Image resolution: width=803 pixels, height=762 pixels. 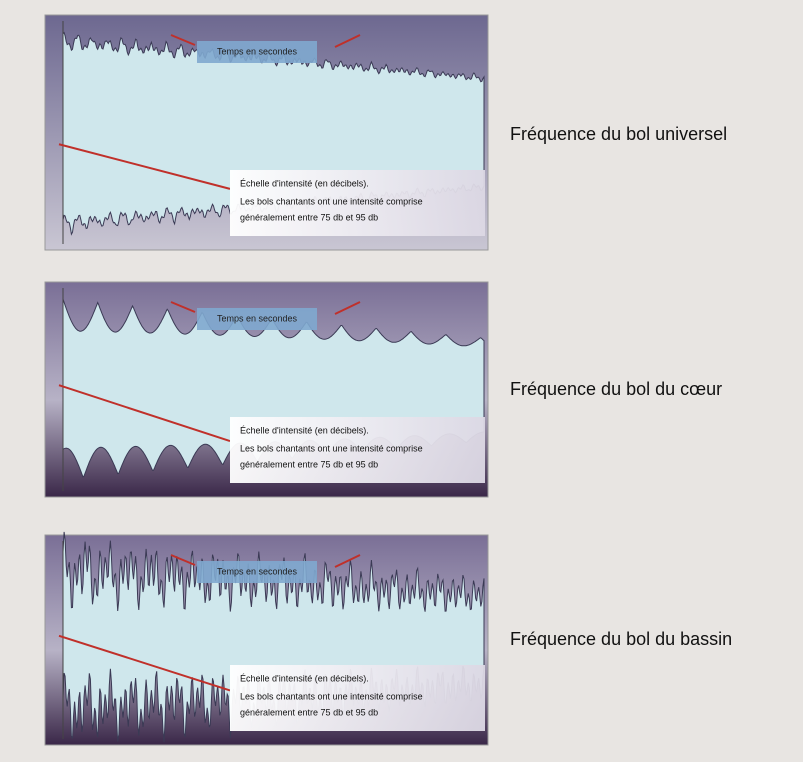 I want to click on caption: Fréquence du bol du cœur, so click(x=616, y=389).